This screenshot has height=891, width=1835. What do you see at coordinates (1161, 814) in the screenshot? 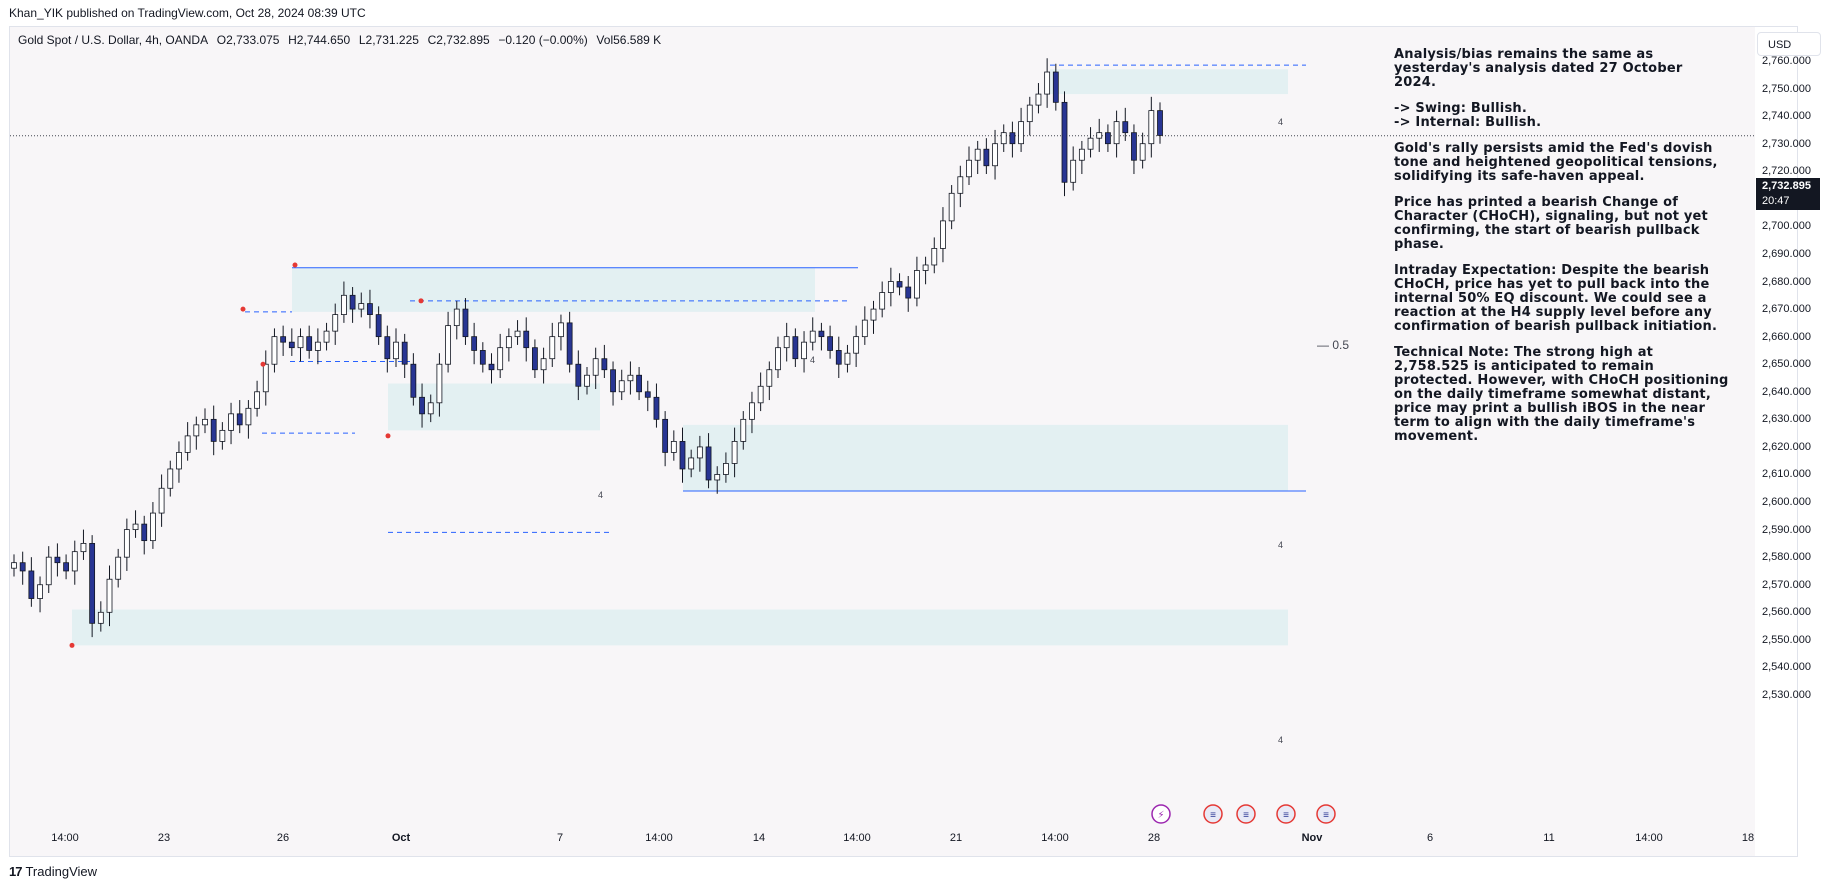
I see `lightning-icon: ⚡` at bounding box center [1161, 814].